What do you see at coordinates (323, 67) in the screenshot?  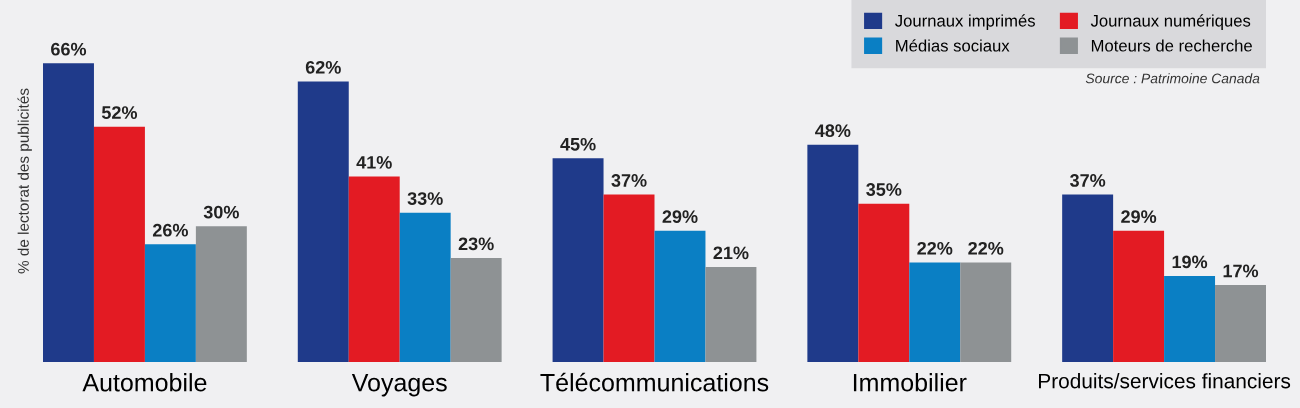 I see `data-label: 62%` at bounding box center [323, 67].